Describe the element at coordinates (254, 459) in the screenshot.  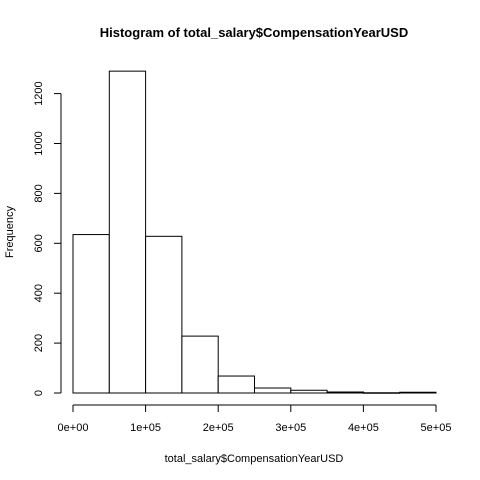
I see `x-axis-label: total_salary$CompensationYearUSD` at that location.